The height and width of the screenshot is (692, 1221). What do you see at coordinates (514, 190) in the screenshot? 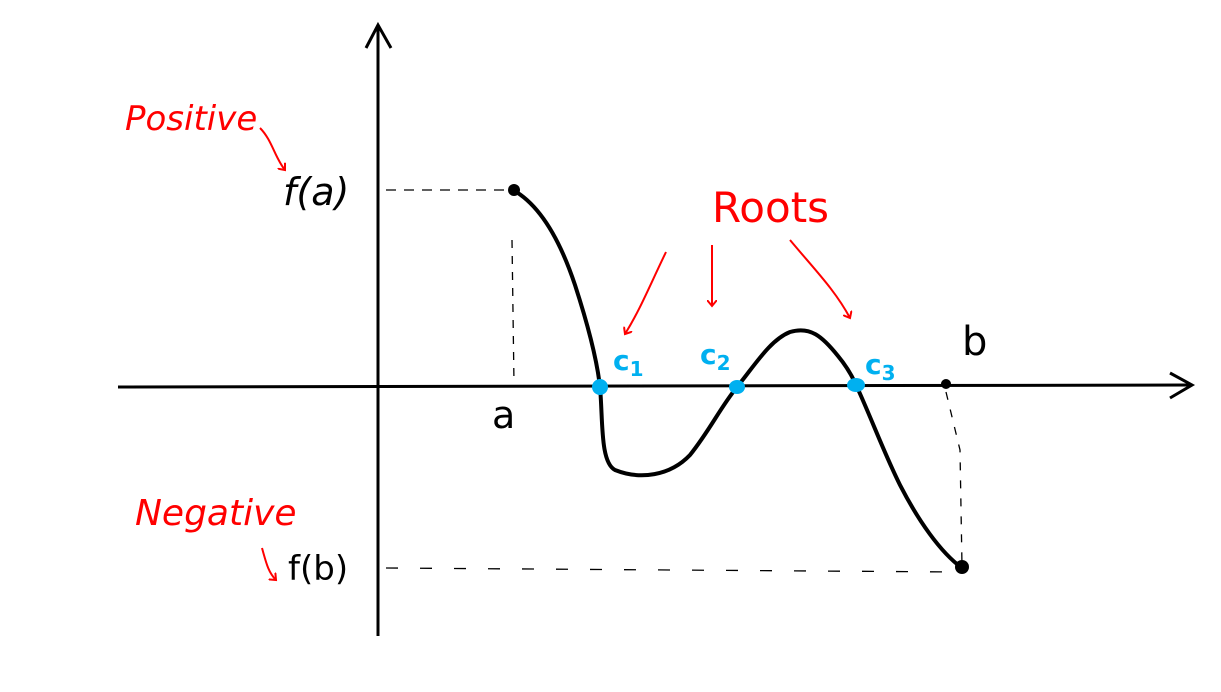
I see `point-fa` at bounding box center [514, 190].